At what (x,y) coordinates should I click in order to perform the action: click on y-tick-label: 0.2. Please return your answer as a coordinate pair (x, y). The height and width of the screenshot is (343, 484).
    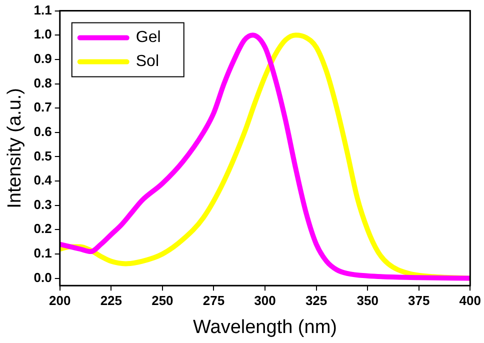
    Looking at the image, I should click on (43, 228).